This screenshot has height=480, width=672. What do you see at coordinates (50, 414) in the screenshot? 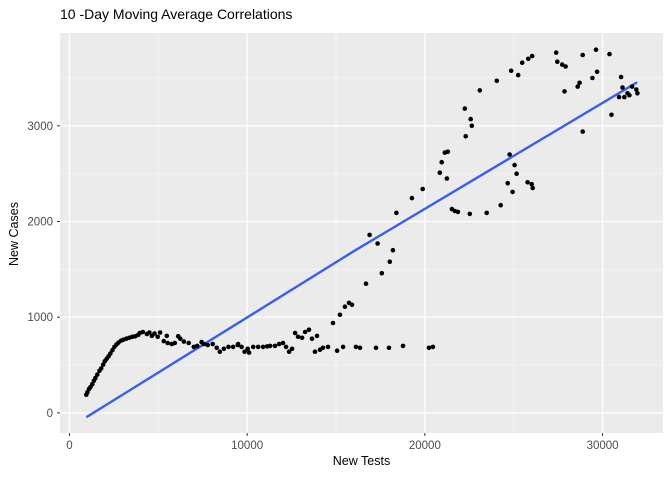
I see `y-tick-label: 0` at bounding box center [50, 414].